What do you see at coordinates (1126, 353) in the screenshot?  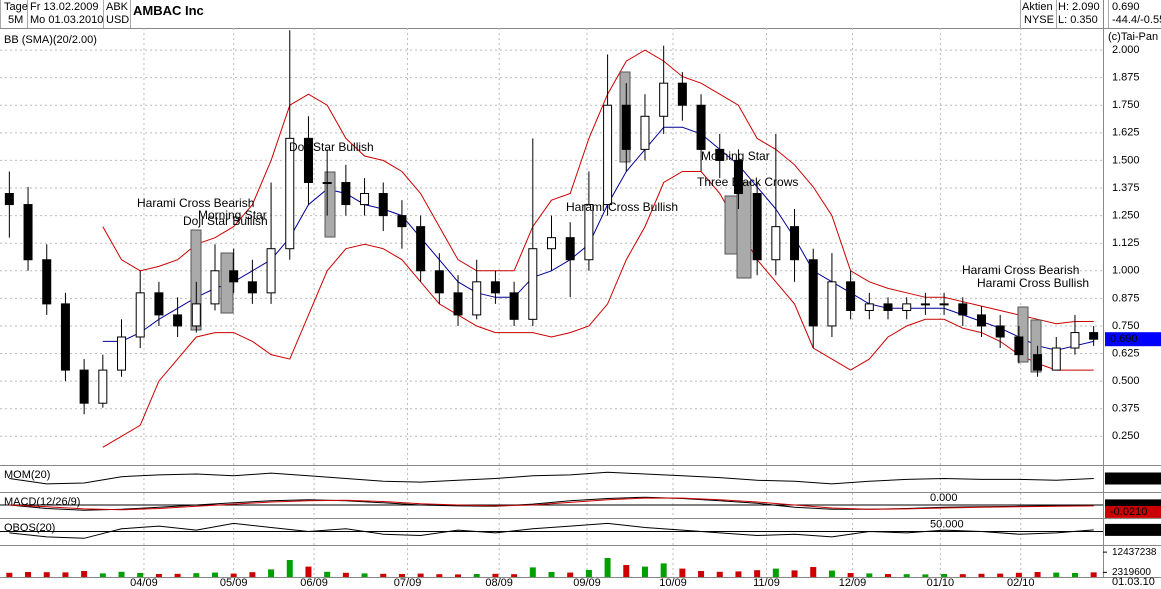 I see `y-tick-label: 0.625` at bounding box center [1126, 353].